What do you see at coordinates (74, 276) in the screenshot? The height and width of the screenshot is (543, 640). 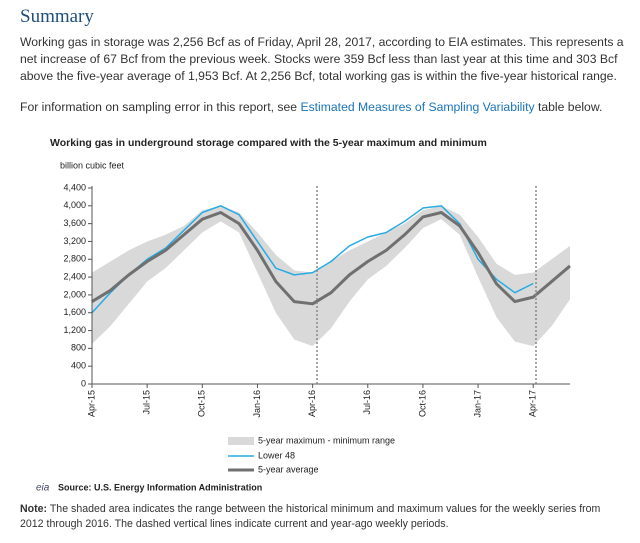 I see `y-tick-label: 2,400` at bounding box center [74, 276].